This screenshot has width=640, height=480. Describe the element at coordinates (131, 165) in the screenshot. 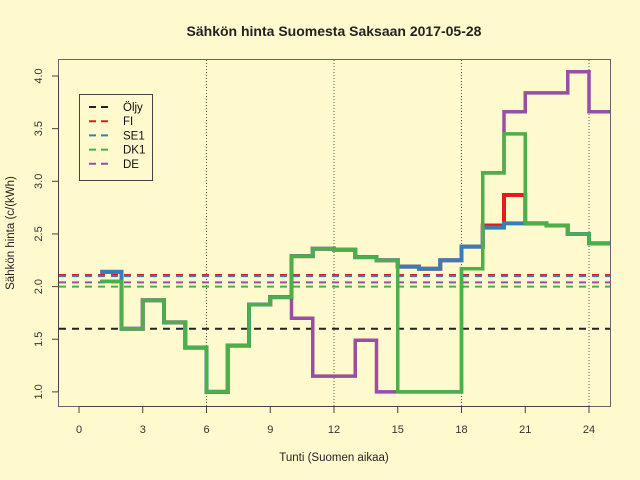

I see `legend-label: DE` at that location.